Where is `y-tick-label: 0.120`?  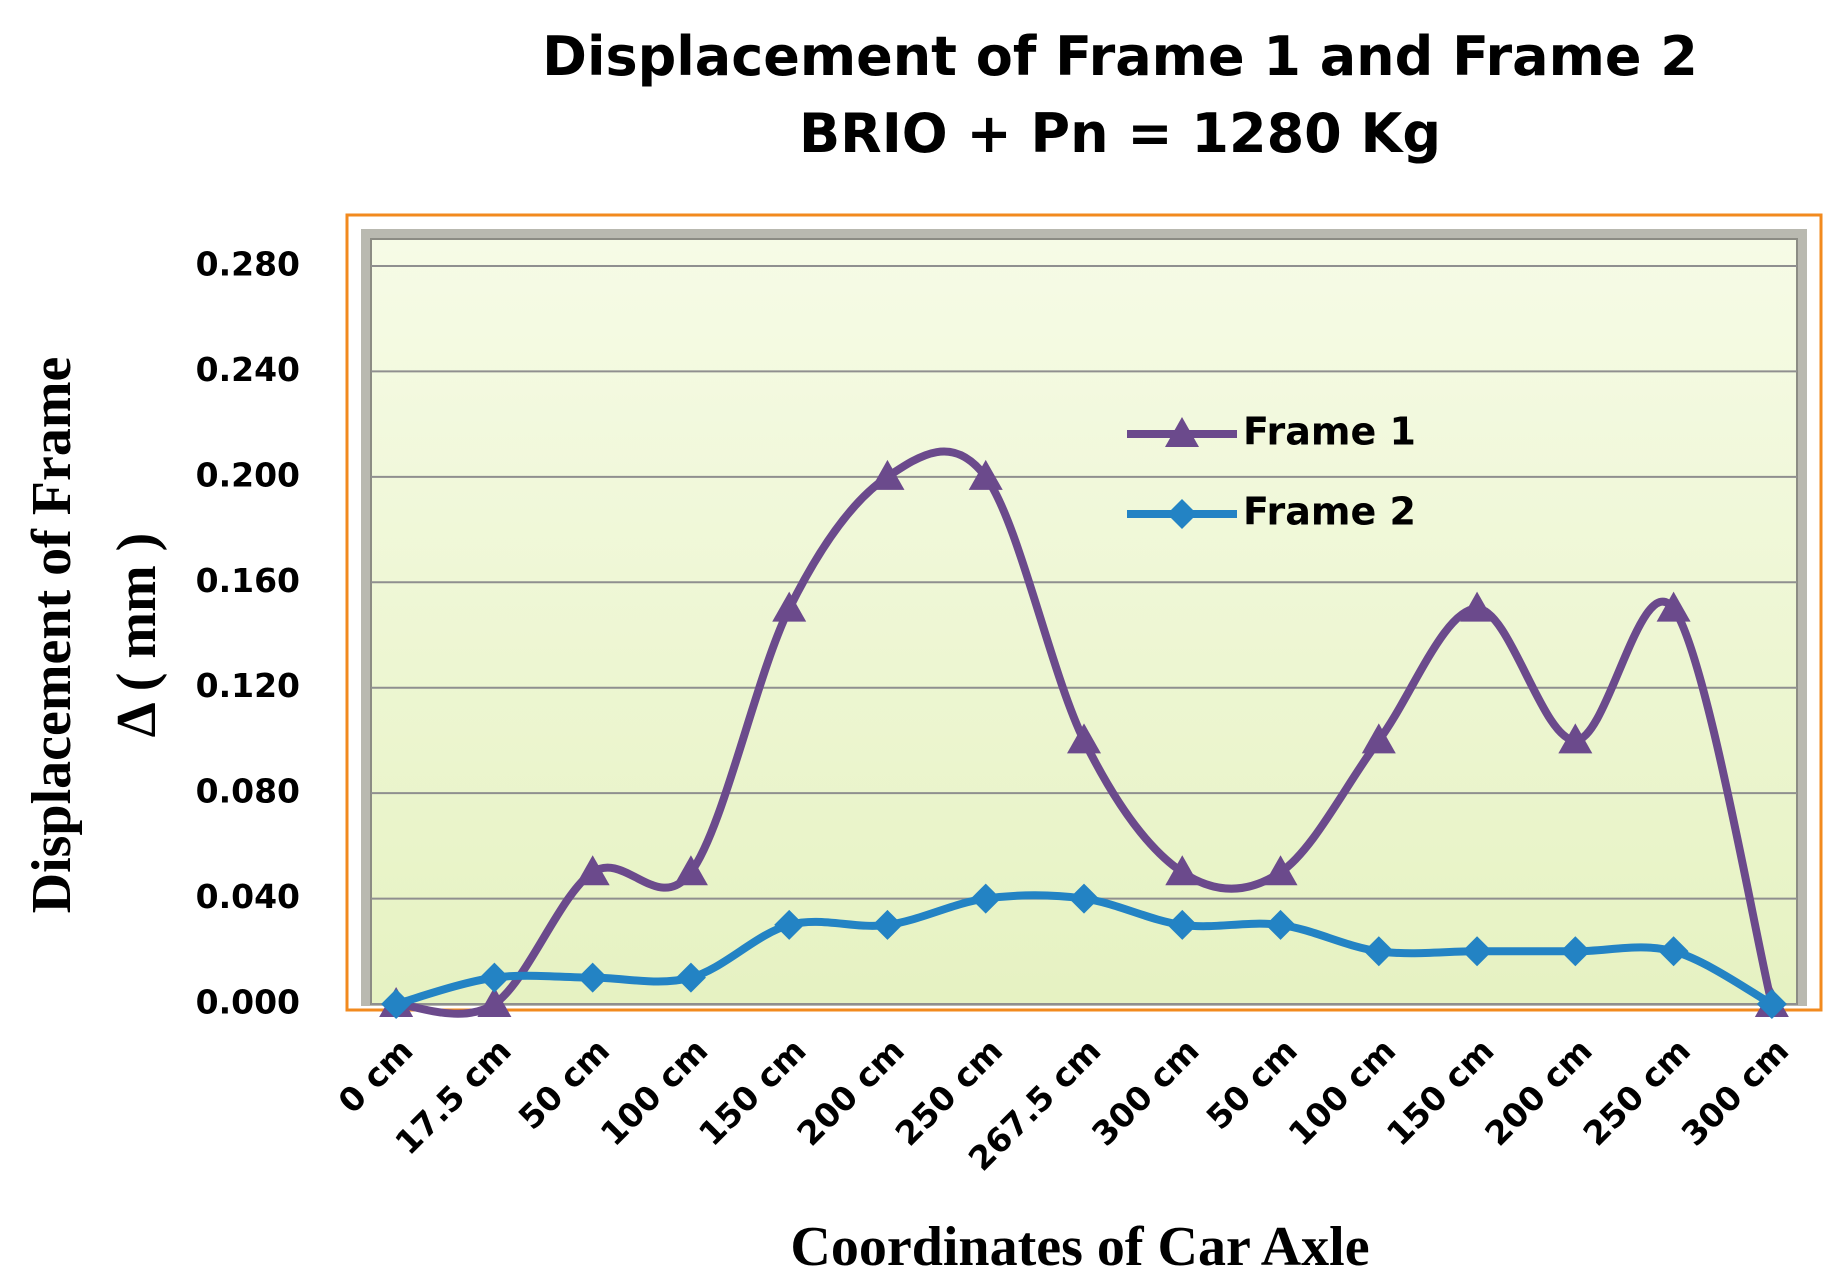 y-tick-label: 0.120 is located at coordinates (248, 685).